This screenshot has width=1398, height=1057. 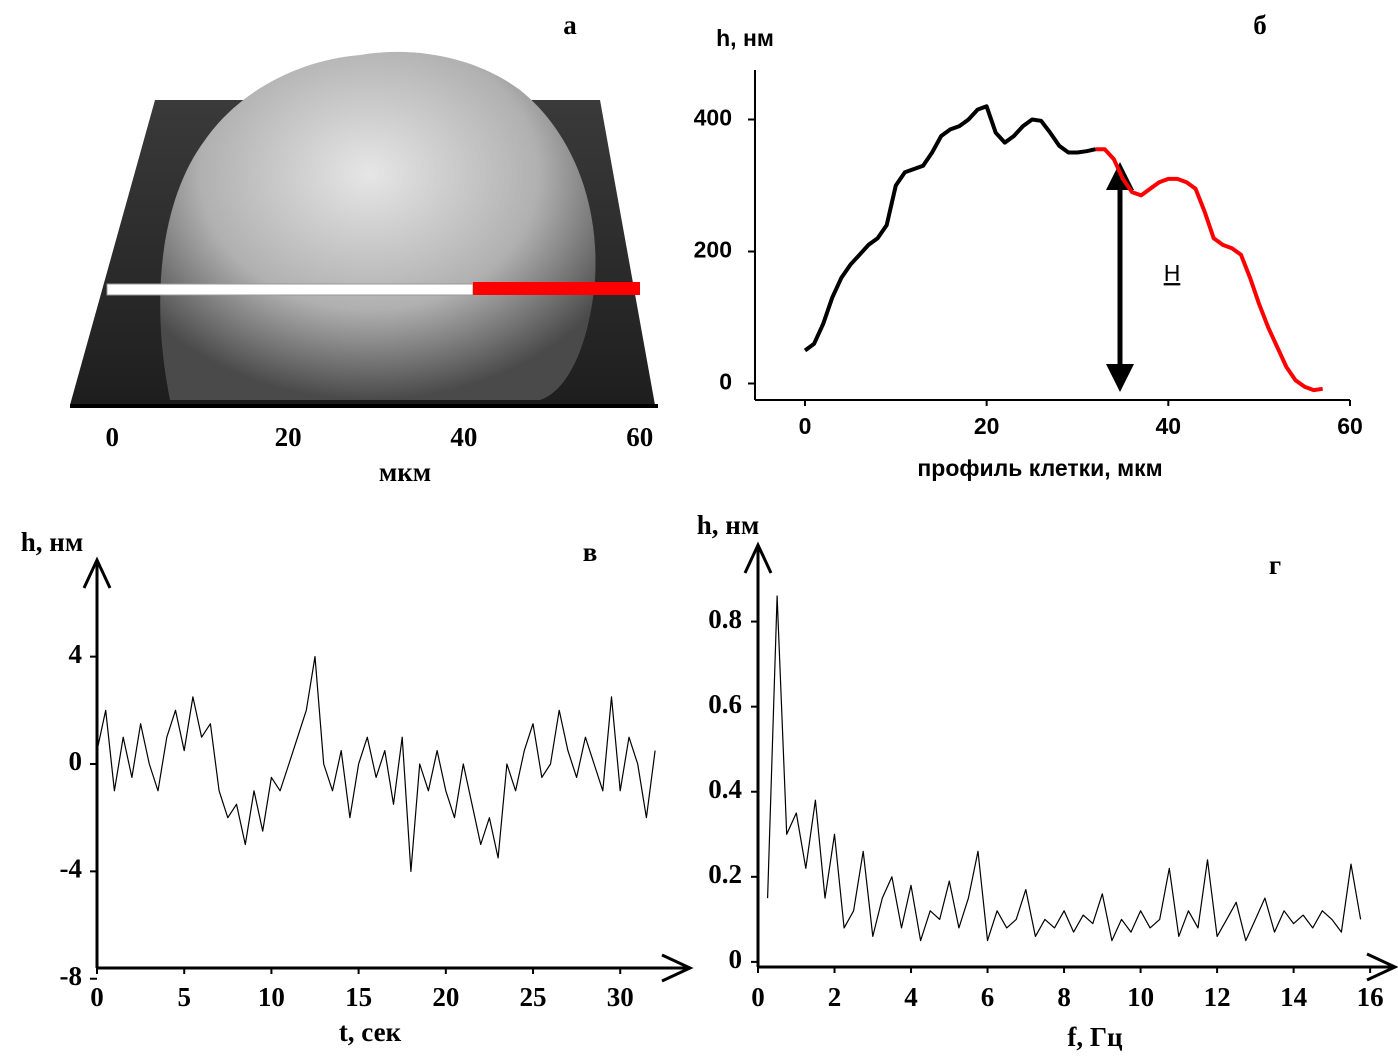 What do you see at coordinates (76, 654) in the screenshot?
I see `y-tick-label: 4` at bounding box center [76, 654].